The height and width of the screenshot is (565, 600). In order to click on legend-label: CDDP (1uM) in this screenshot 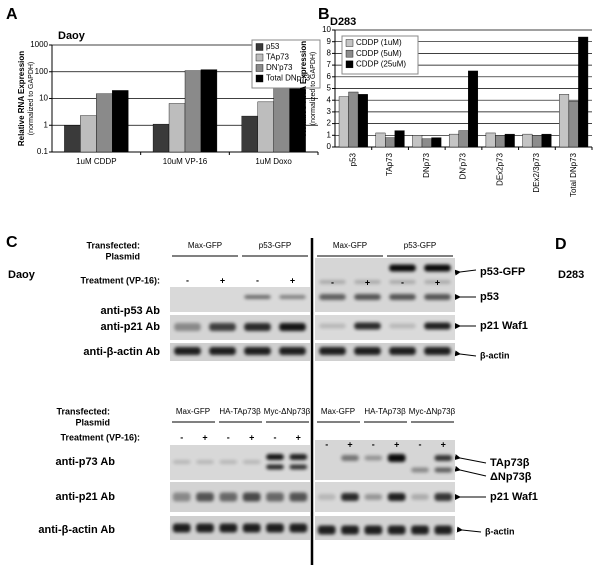, I will do `click(379, 42)`.